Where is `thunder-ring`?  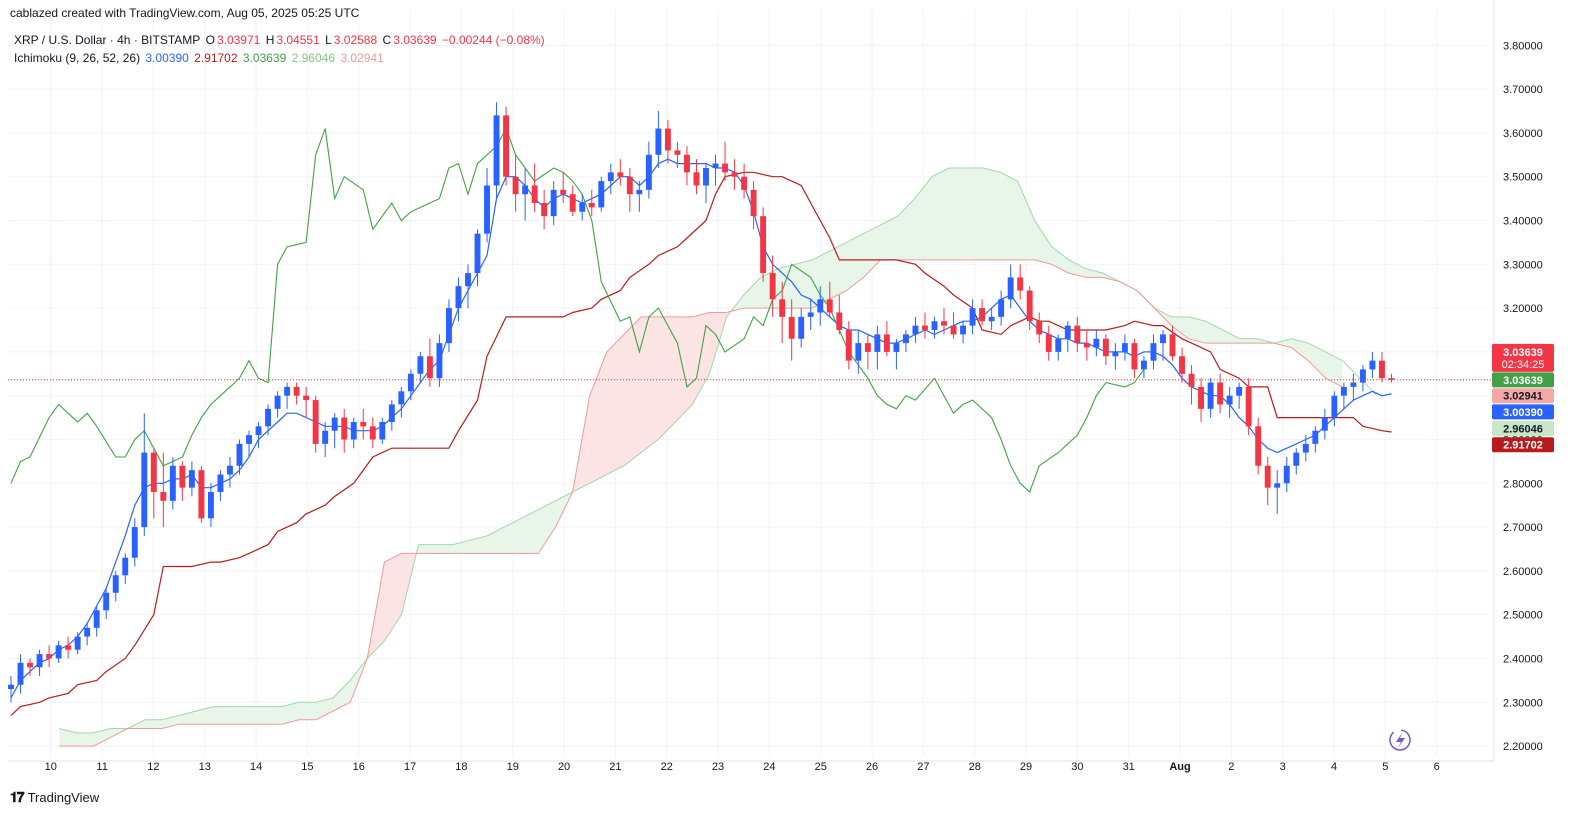 thunder-ring is located at coordinates (1400, 740).